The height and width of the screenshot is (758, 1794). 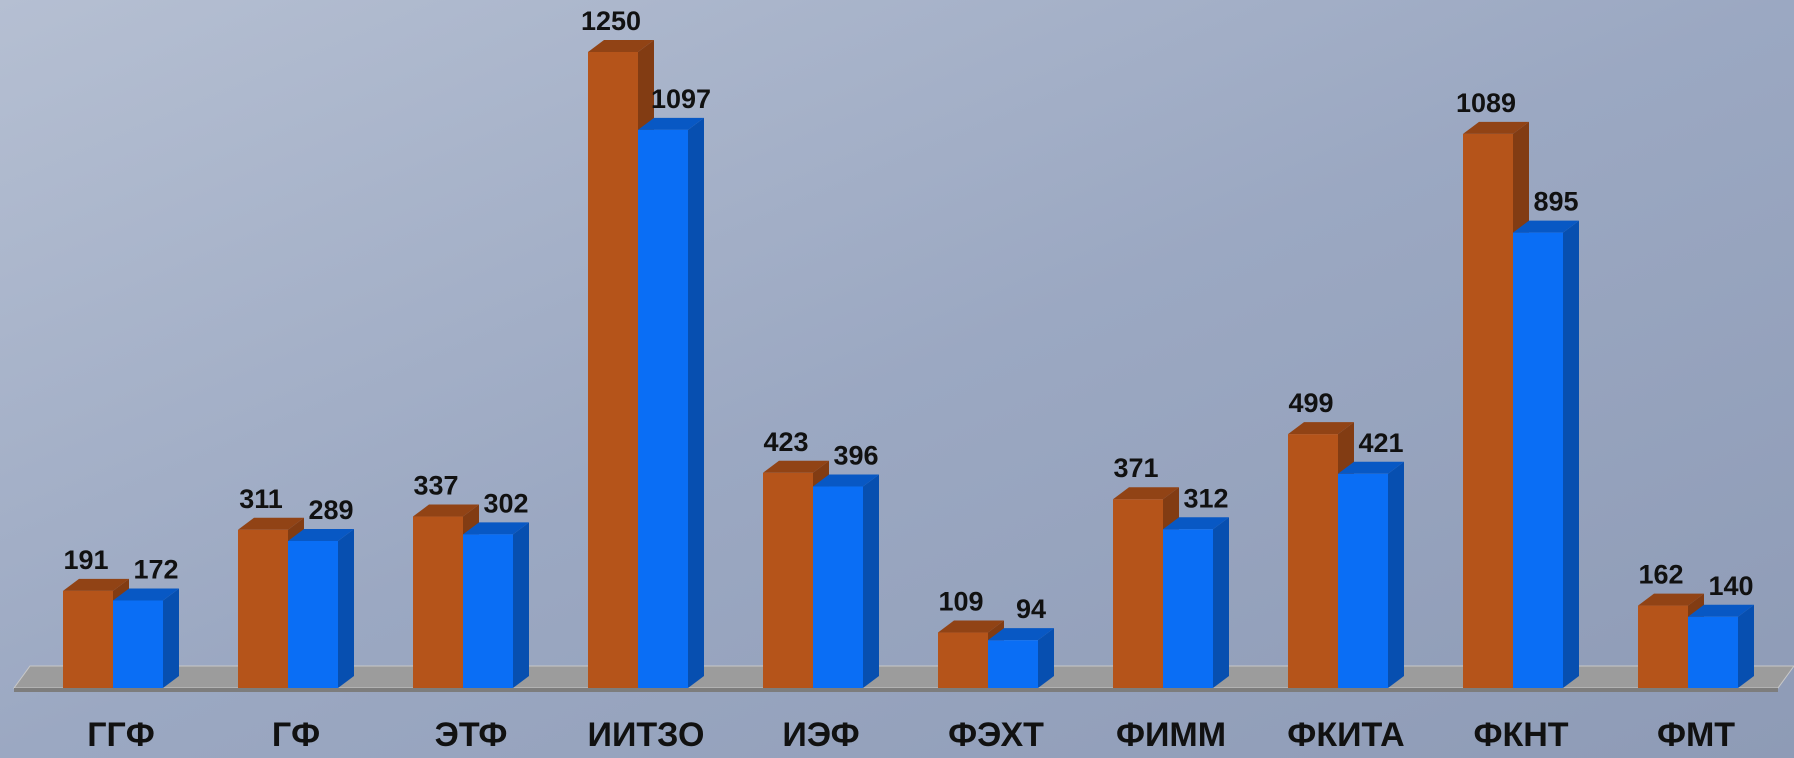 What do you see at coordinates (1486, 103) in the screenshot?
I see `value-label: 1089` at bounding box center [1486, 103].